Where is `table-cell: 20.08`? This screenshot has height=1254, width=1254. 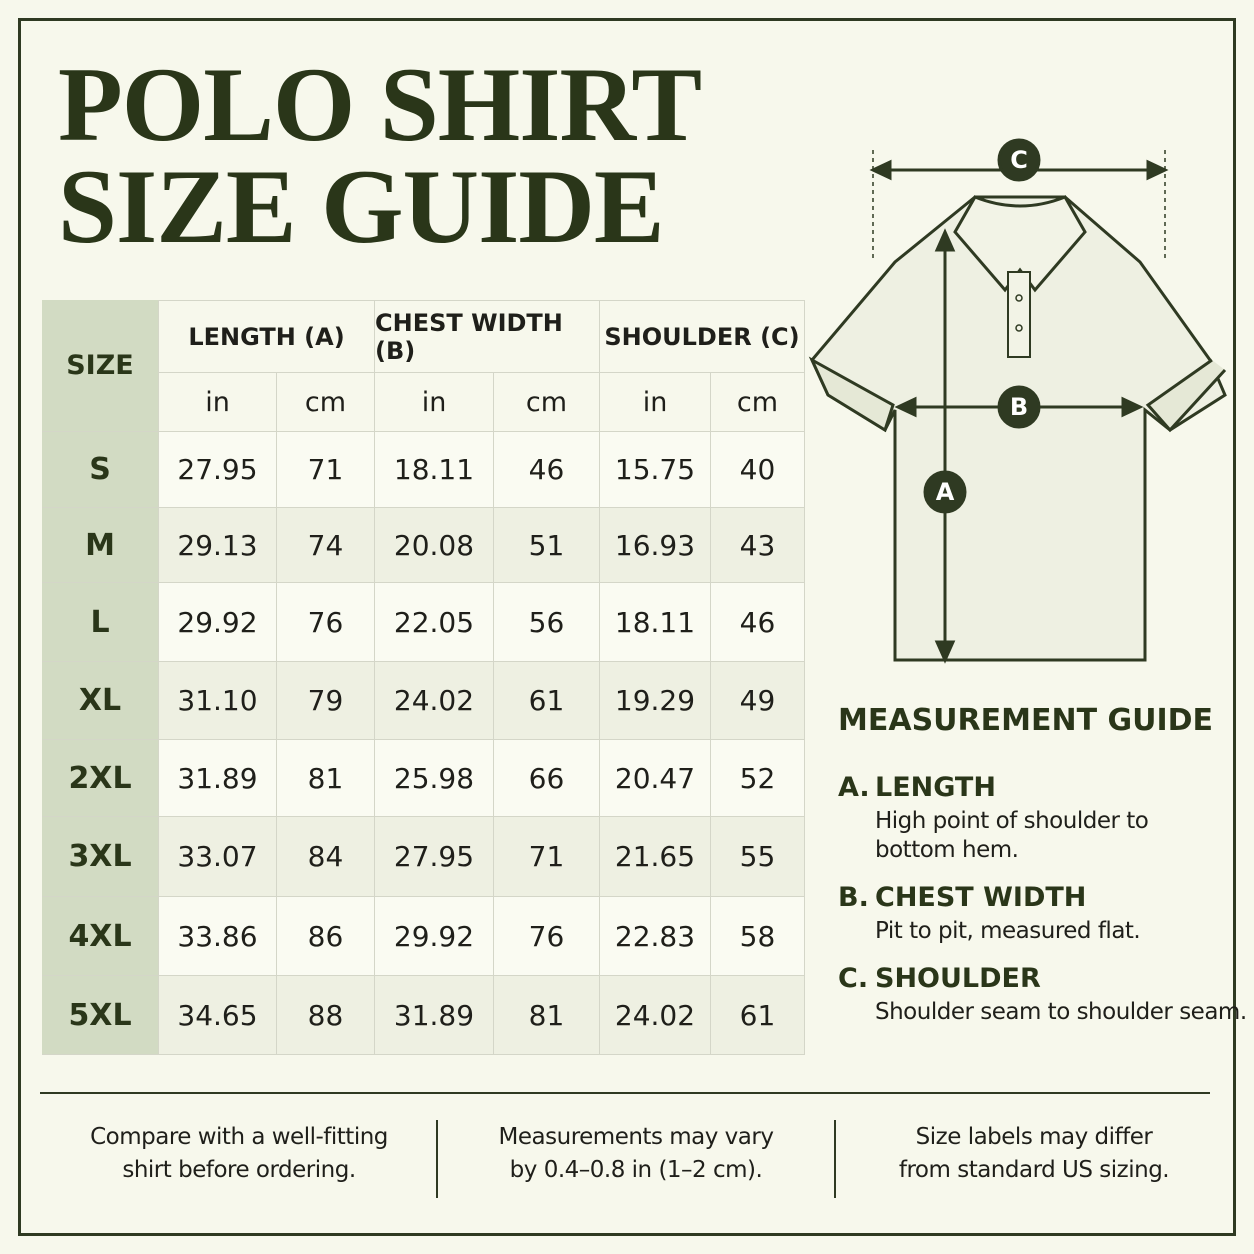 table-cell: 20.08 is located at coordinates (434, 545).